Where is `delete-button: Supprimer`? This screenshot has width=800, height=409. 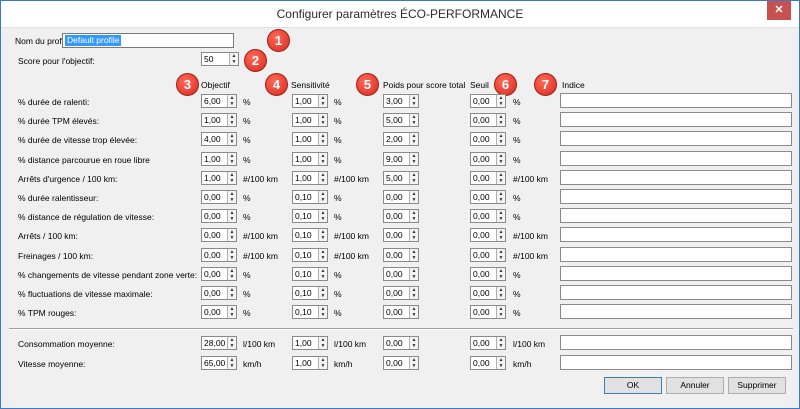 delete-button: Supprimer is located at coordinates (757, 385).